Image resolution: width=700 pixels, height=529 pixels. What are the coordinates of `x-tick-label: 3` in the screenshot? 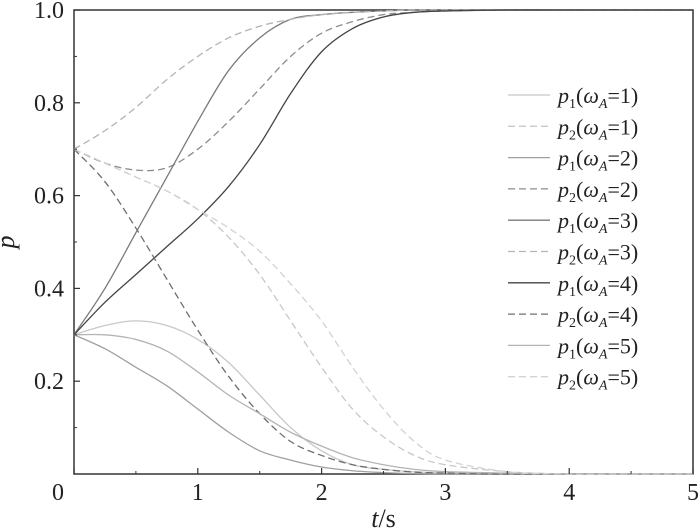 It's located at (445, 493).